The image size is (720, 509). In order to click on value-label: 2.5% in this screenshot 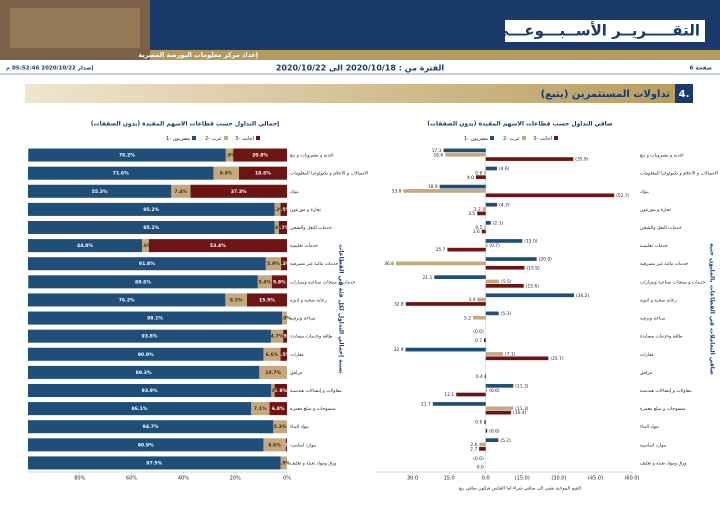, I will do `click(283, 463)`.